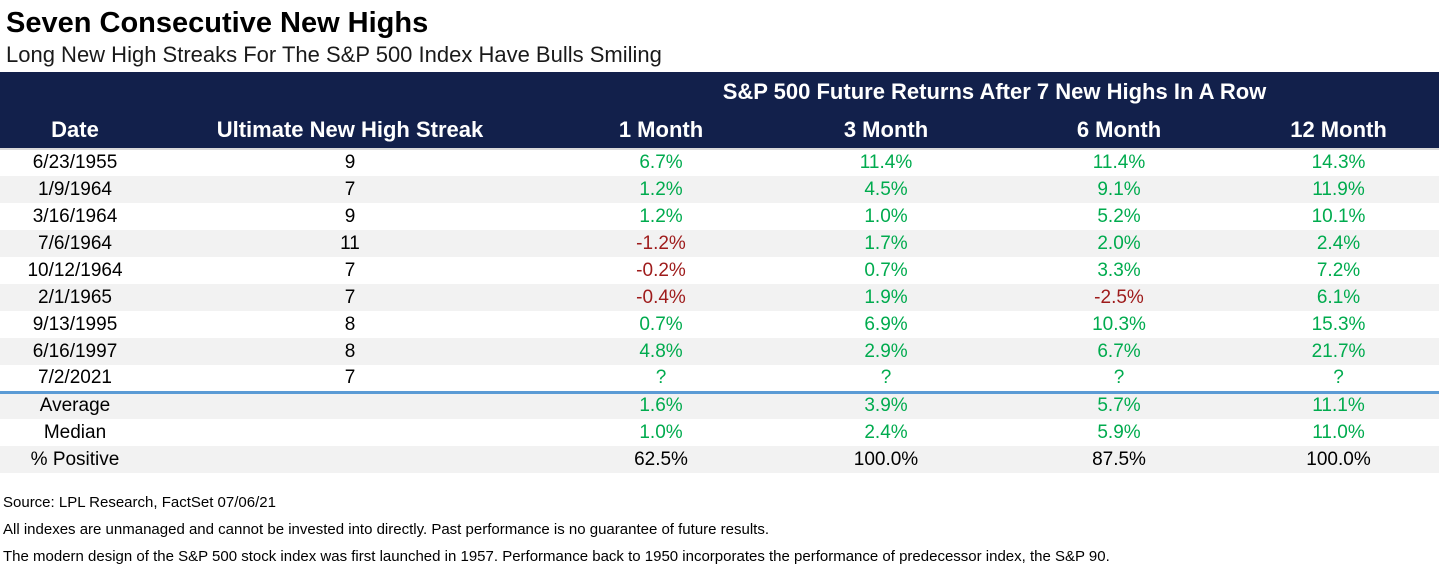  I want to click on table-row: 6/16/1997 8 4.8% 2.9% 6.7% 21.7%, so click(719, 351).